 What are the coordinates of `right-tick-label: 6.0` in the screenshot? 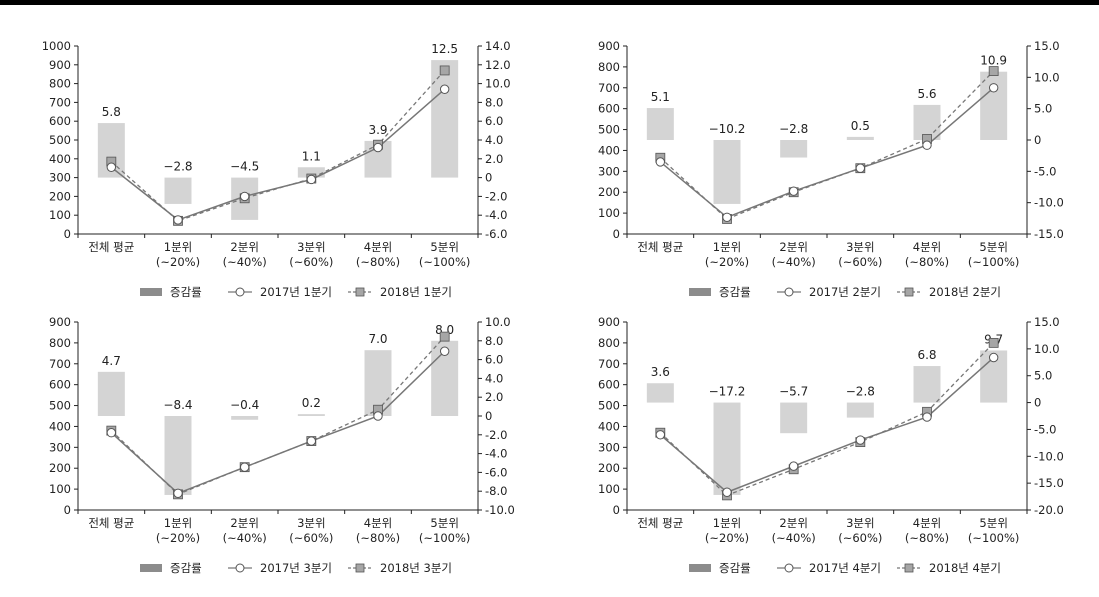 It's located at (494, 360).